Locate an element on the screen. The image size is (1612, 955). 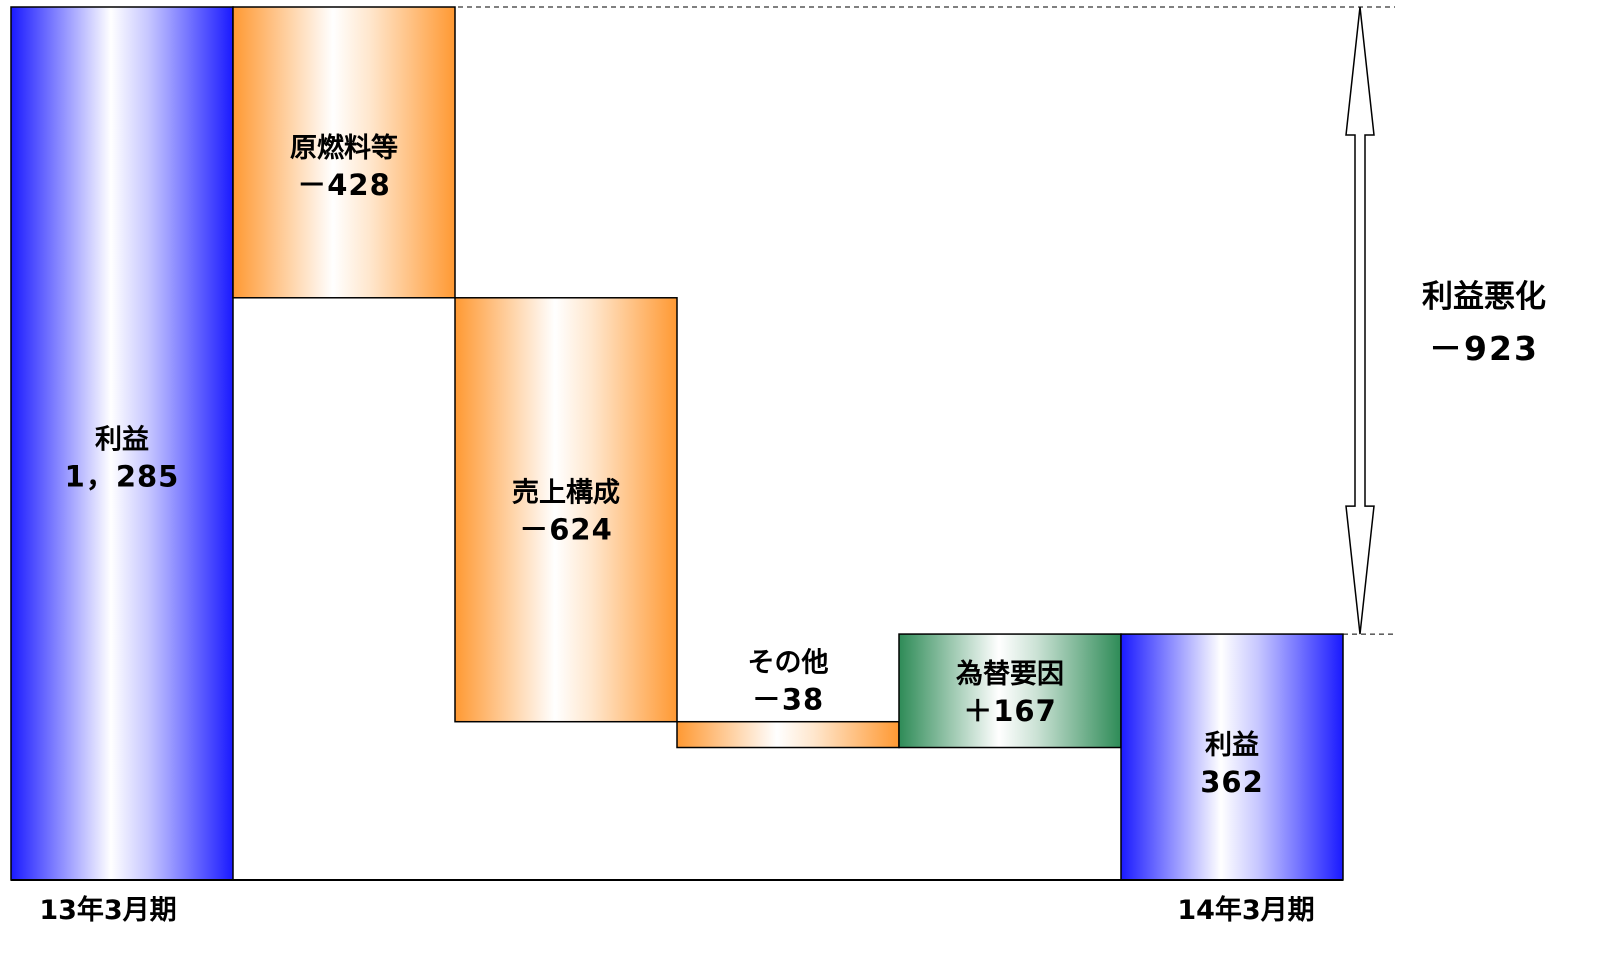
bar-value-label-0: 1，285 is located at coordinates (122, 477).